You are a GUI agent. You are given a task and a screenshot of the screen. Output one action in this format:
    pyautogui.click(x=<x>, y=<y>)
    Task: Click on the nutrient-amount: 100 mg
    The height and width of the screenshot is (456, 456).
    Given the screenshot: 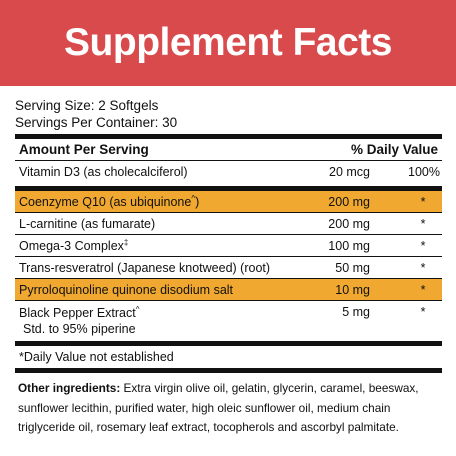 What is the action you would take?
    pyautogui.click(x=349, y=245)
    